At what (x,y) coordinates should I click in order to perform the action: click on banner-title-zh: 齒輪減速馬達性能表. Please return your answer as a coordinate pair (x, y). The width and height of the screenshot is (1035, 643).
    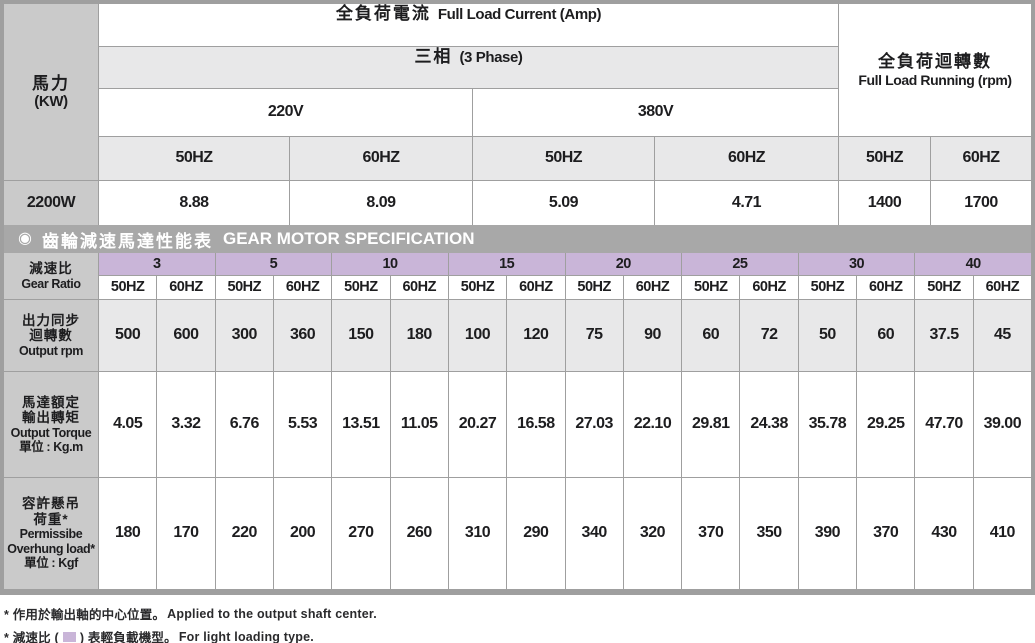
    Looking at the image, I should click on (127, 241).